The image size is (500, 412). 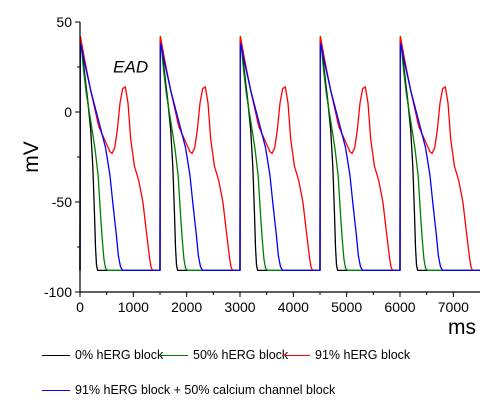 I want to click on ead-annotation: EAD, so click(x=130, y=66).